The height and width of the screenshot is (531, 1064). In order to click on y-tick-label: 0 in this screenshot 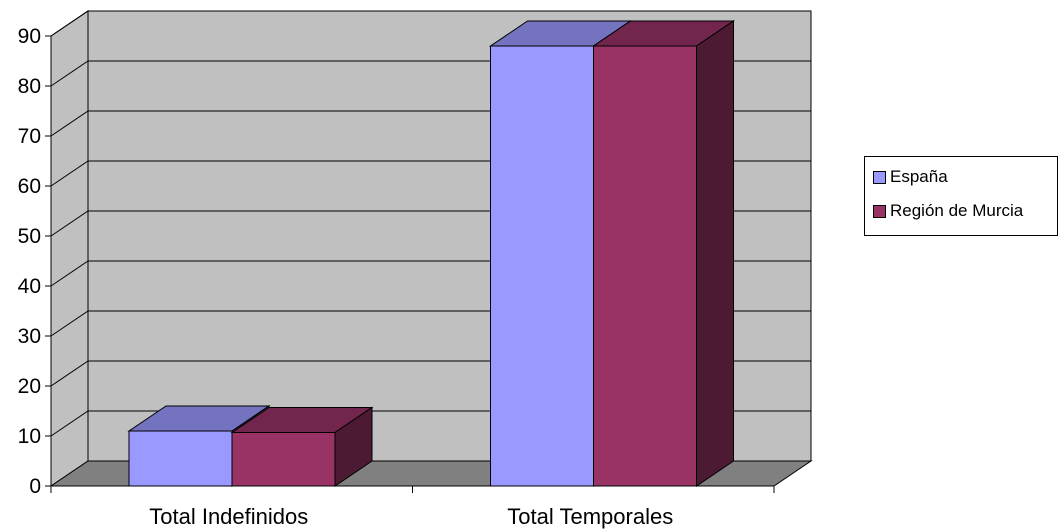, I will do `click(35, 486)`.